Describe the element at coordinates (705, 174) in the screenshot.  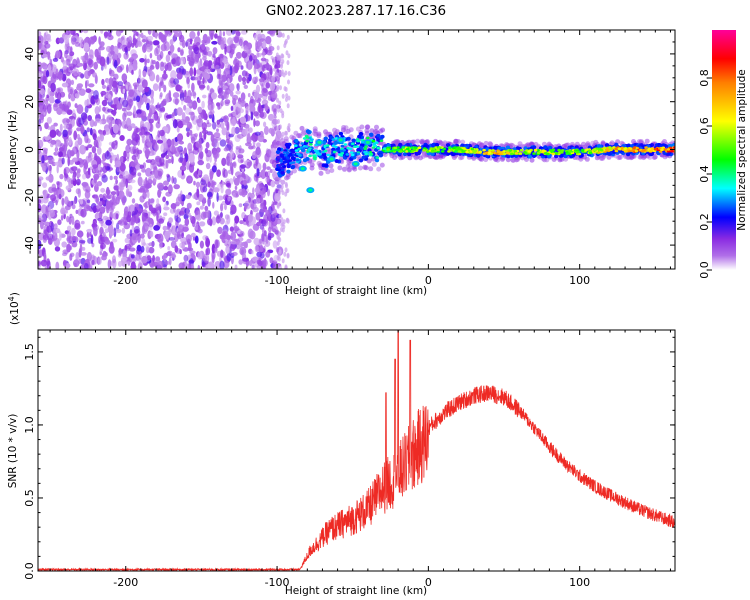
I see `colorbar-ticks: 0.00.20.40.60.8` at that location.